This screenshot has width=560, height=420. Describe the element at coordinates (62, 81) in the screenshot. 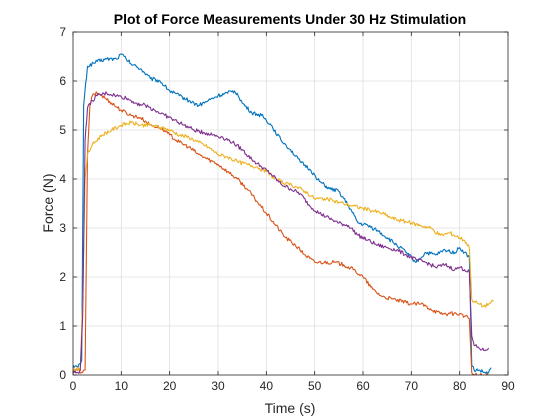

I see `y-tick-label: 6` at that location.